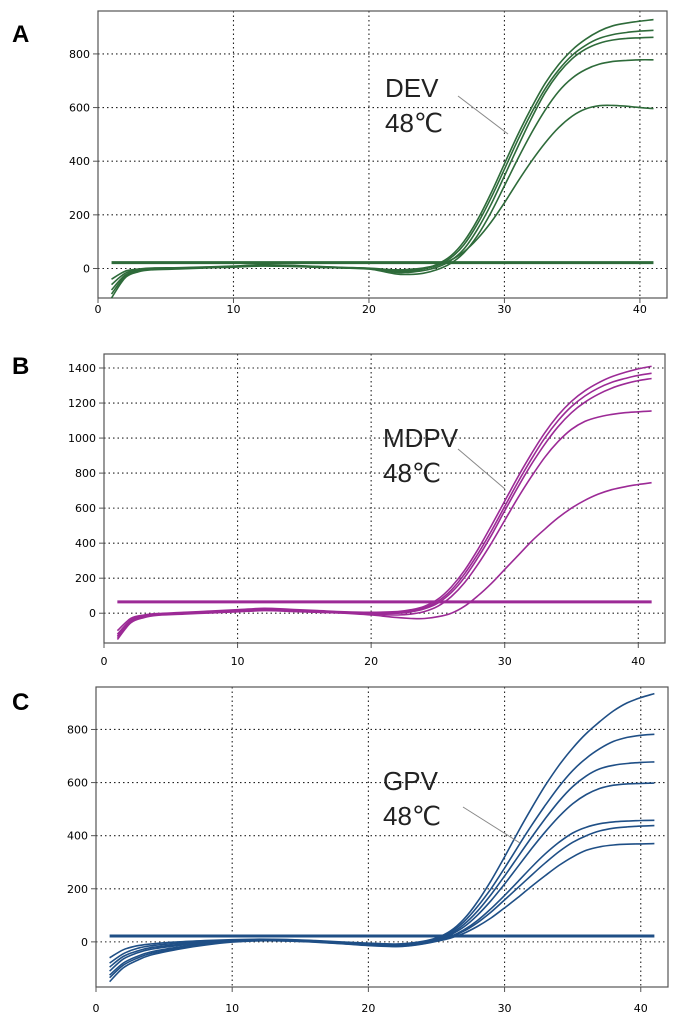 This screenshot has width=686, height=1019. What do you see at coordinates (20, 366) in the screenshot?
I see `panel-letter: B` at bounding box center [20, 366].